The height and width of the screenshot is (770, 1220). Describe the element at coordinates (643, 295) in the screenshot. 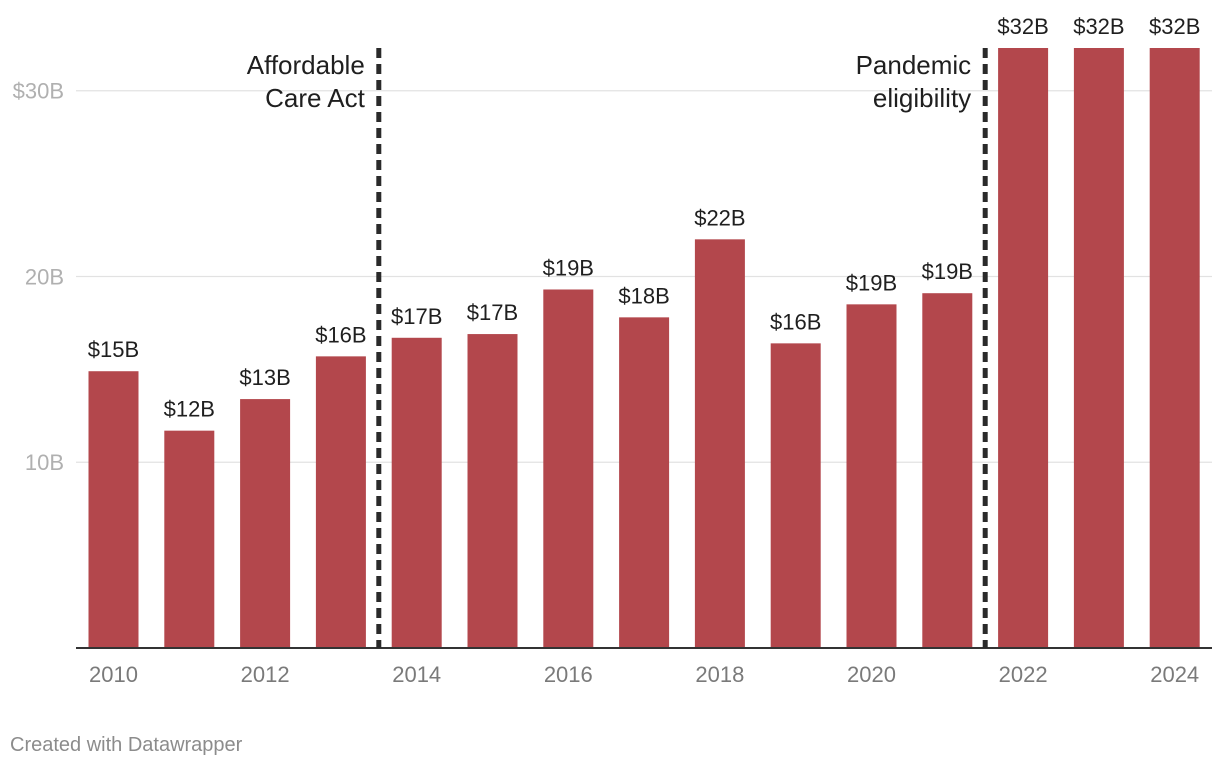

I see `data-label: $18B` at that location.